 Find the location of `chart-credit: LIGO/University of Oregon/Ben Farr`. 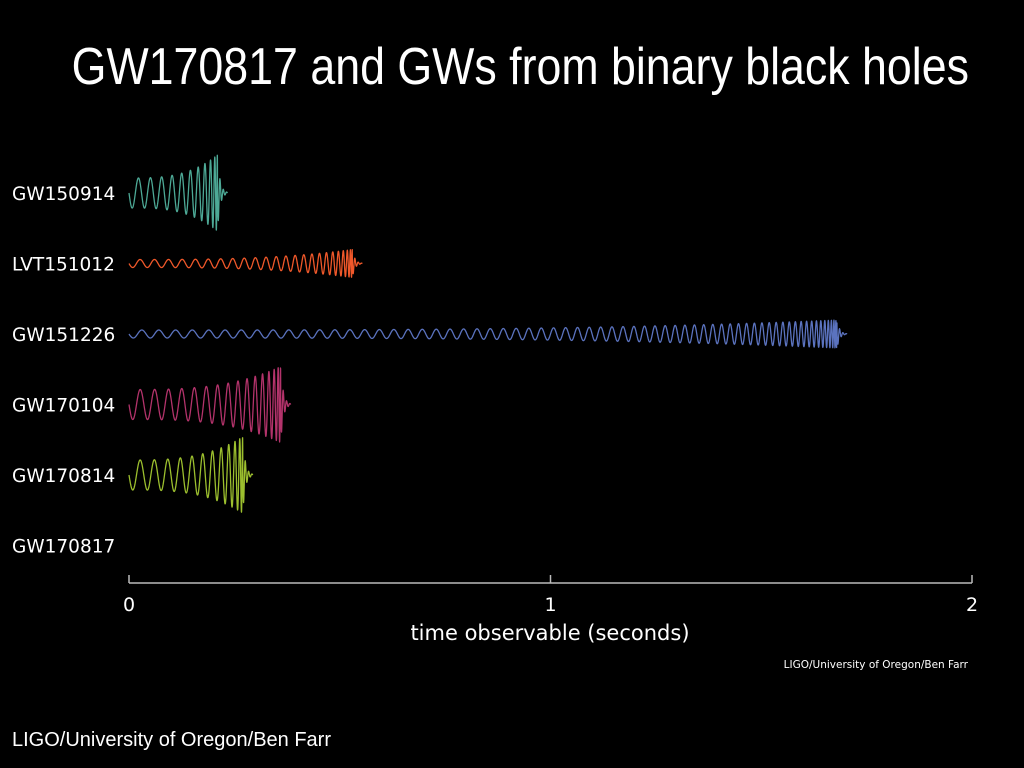

chart-credit: LIGO/University of Oregon/Ben Farr is located at coordinates (876, 665).